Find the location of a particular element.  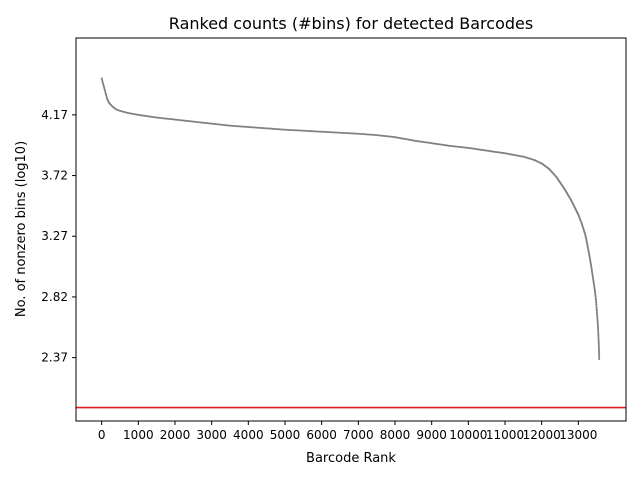

x-tick-label: 5000 is located at coordinates (285, 435).